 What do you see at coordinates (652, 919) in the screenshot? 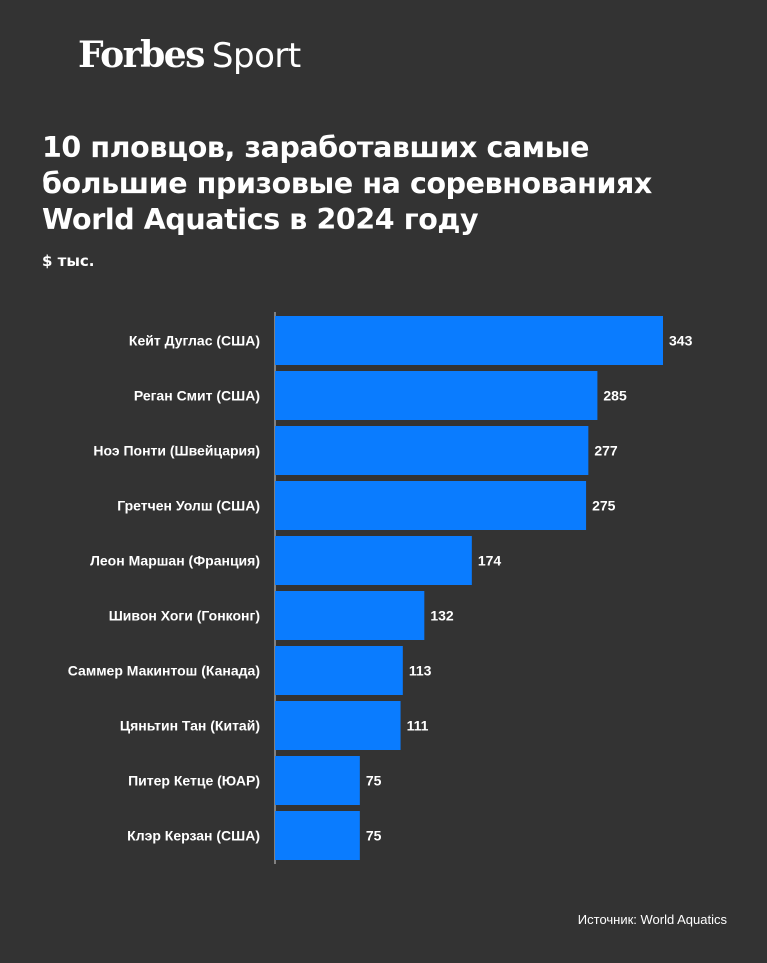
I see `source-note: Источник: World Aquatics` at bounding box center [652, 919].